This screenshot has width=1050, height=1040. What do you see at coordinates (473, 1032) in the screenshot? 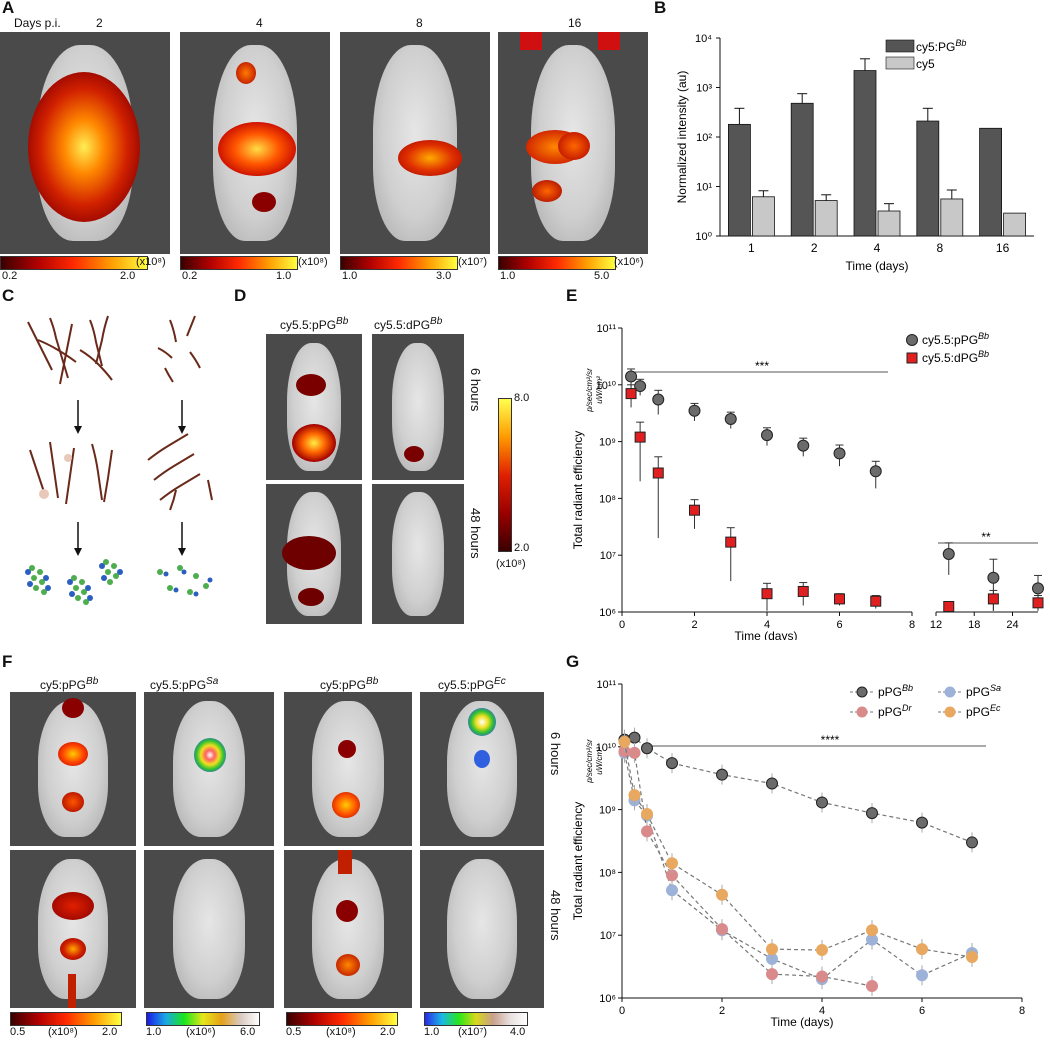
I see `colorbar-f4-unit: (x10⁷)` at bounding box center [473, 1032].